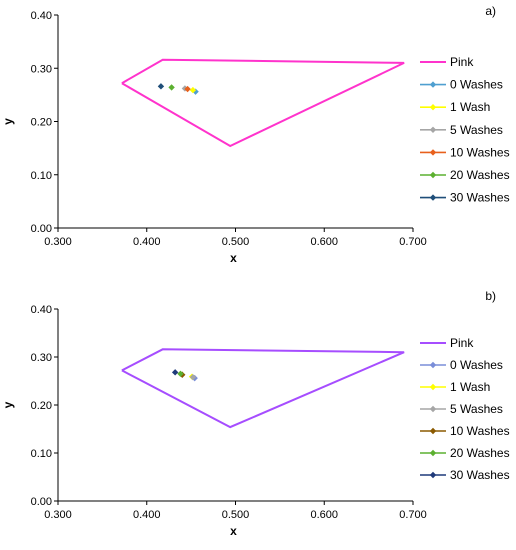 The width and height of the screenshot is (516, 550). I want to click on panel-label: b), so click(490, 296).